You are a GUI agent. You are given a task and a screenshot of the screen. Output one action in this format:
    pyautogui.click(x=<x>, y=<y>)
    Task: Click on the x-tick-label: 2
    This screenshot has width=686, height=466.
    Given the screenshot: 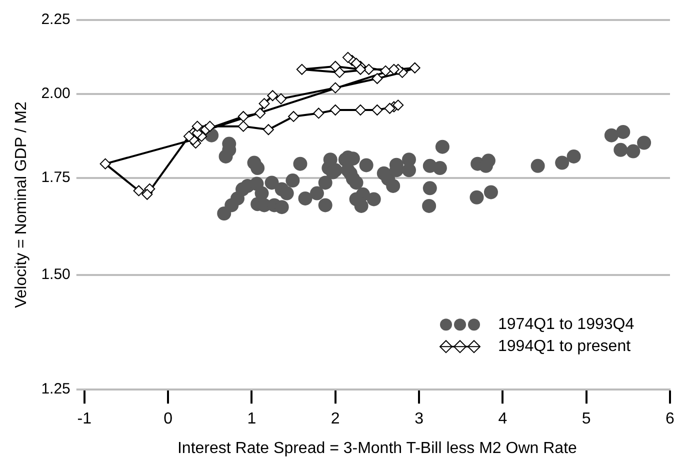 What is the action you would take?
    pyautogui.click(x=335, y=419)
    